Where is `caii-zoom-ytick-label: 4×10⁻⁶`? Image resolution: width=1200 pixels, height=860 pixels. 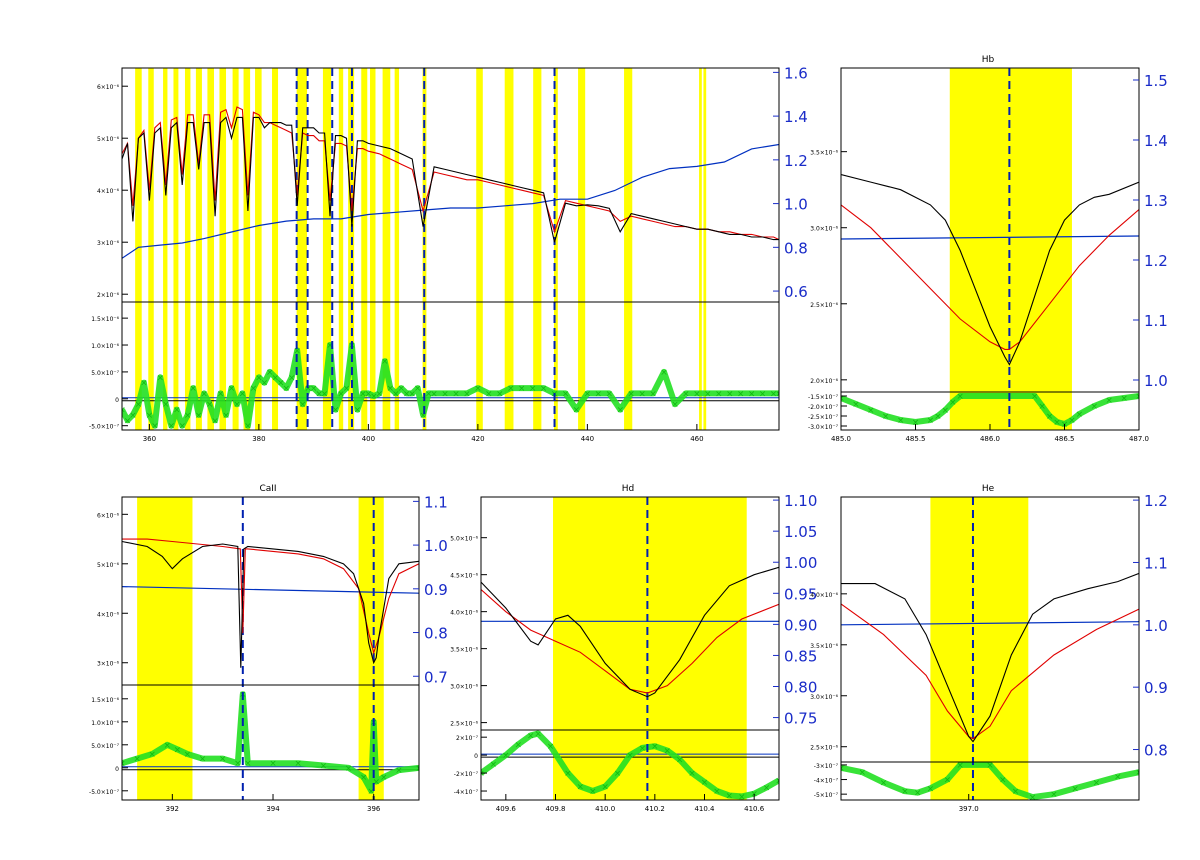
caii-zoom-ytick-label: 4×10⁻⁶ is located at coordinates (108, 614).